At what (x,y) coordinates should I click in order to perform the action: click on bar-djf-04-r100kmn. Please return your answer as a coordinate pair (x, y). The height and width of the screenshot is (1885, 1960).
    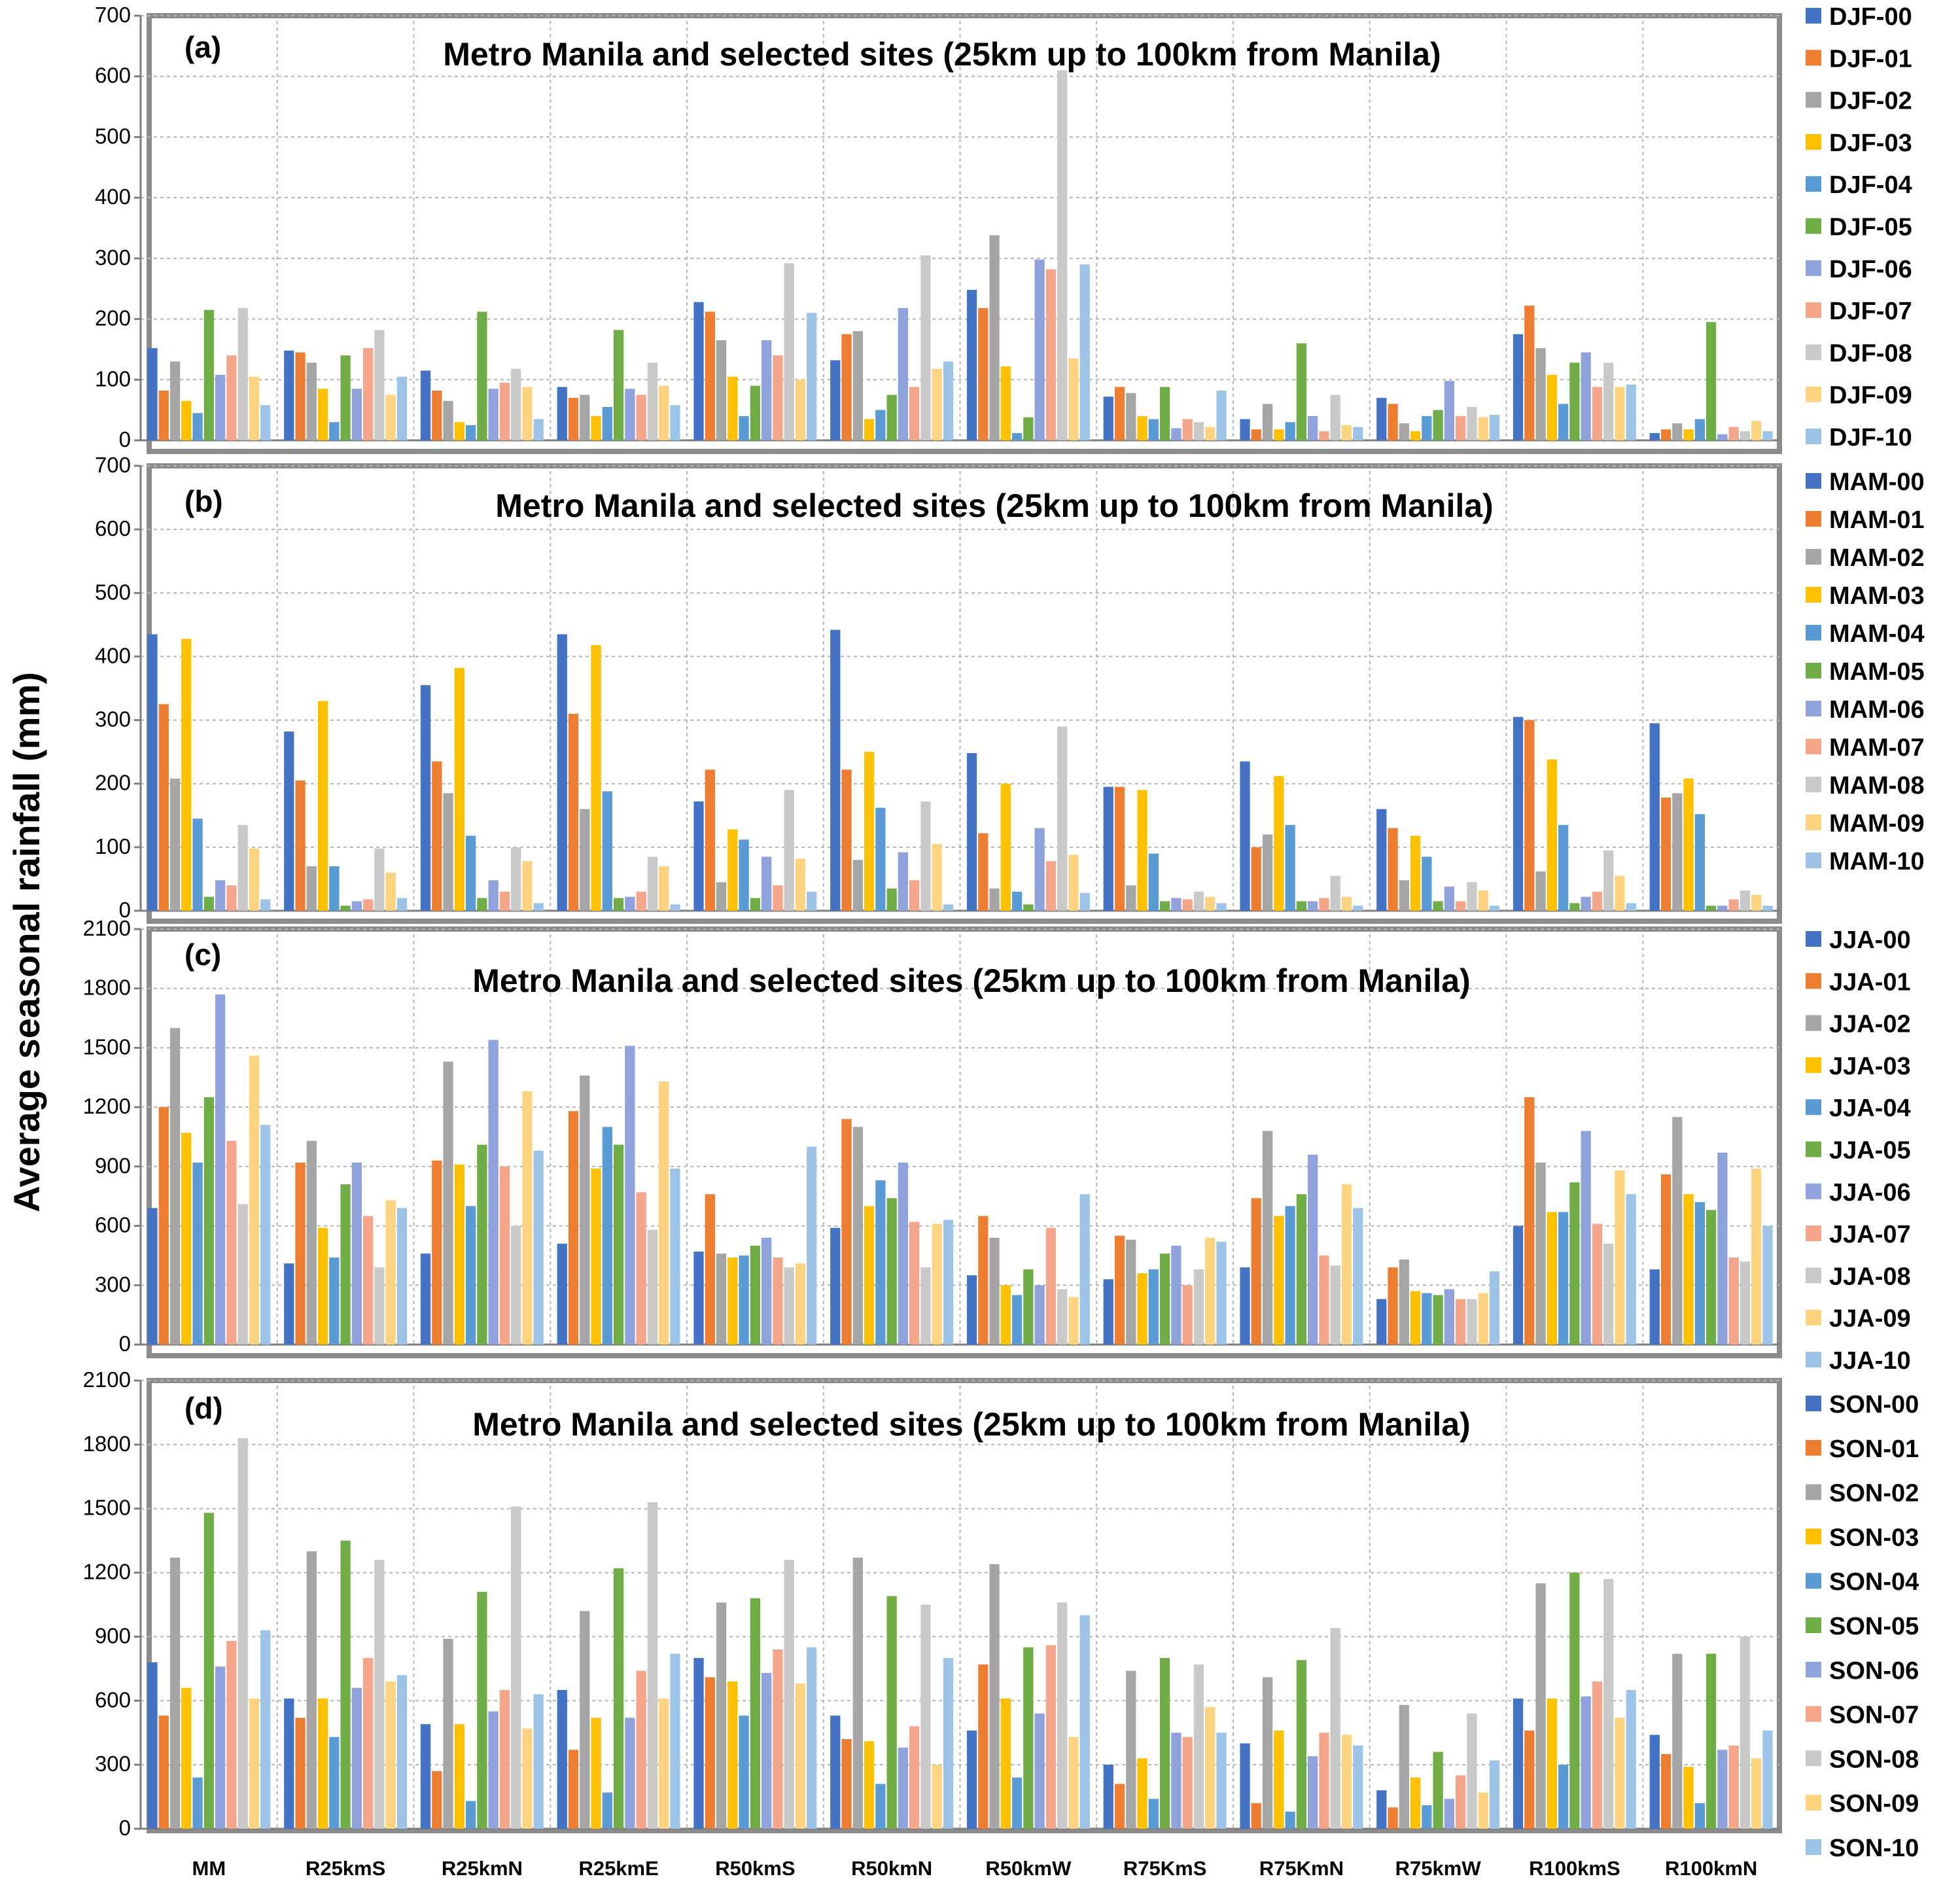
    Looking at the image, I should click on (1699, 429).